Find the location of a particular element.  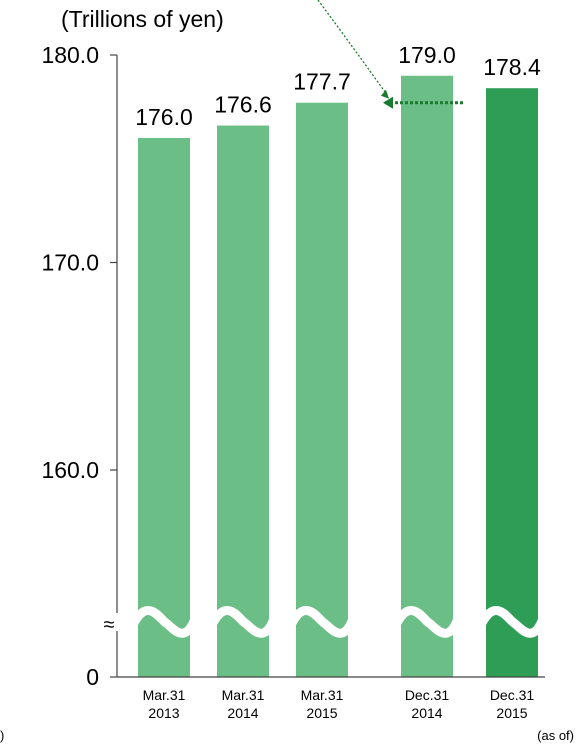

y-tick-label-0: 180.0 is located at coordinates (70, 55).